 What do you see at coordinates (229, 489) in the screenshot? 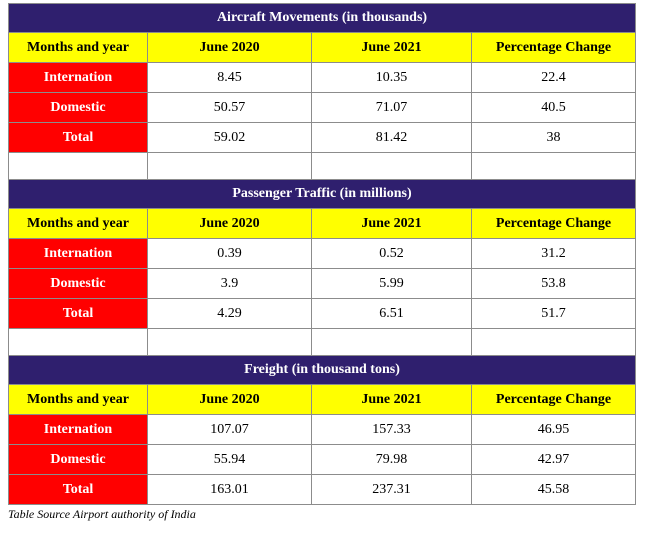
I see `value-cell: 163.01` at bounding box center [229, 489].